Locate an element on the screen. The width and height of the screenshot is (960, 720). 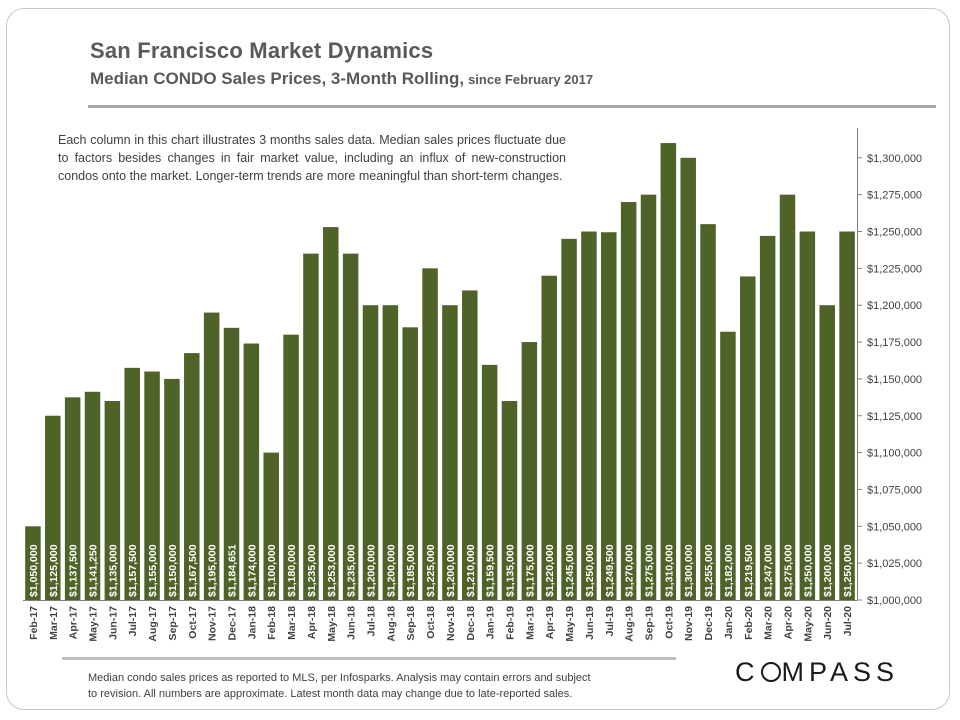
bar-value-label: $1,220,000 is located at coordinates (550, 570).